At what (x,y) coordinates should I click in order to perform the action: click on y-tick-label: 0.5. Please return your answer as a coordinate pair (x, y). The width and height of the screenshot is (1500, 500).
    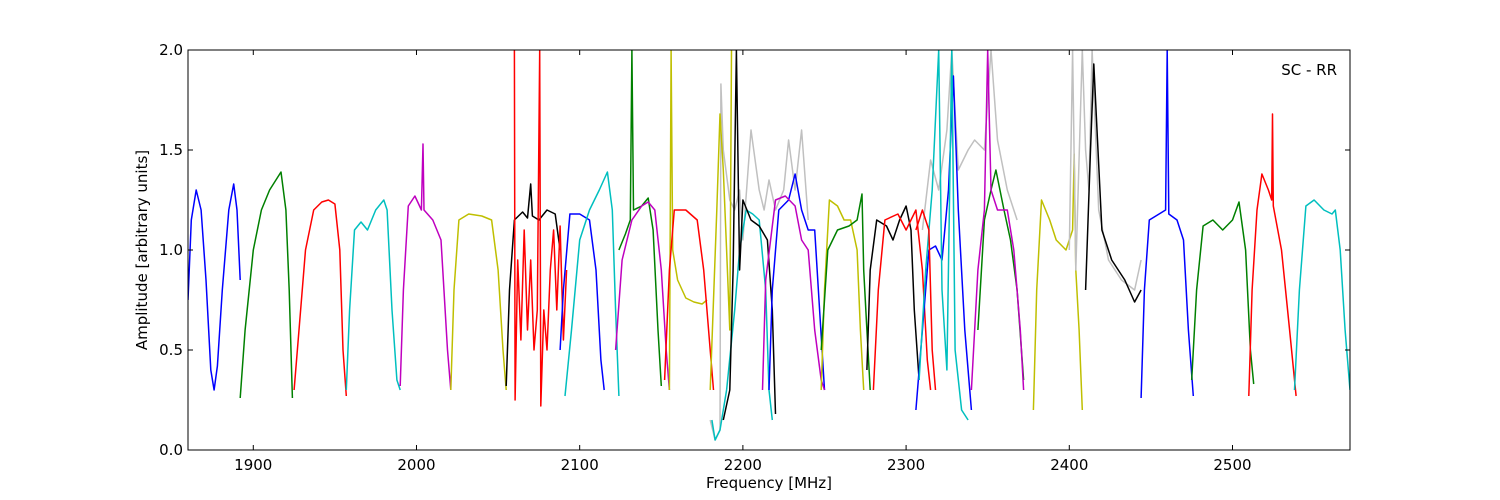
    Looking at the image, I should click on (171, 350).